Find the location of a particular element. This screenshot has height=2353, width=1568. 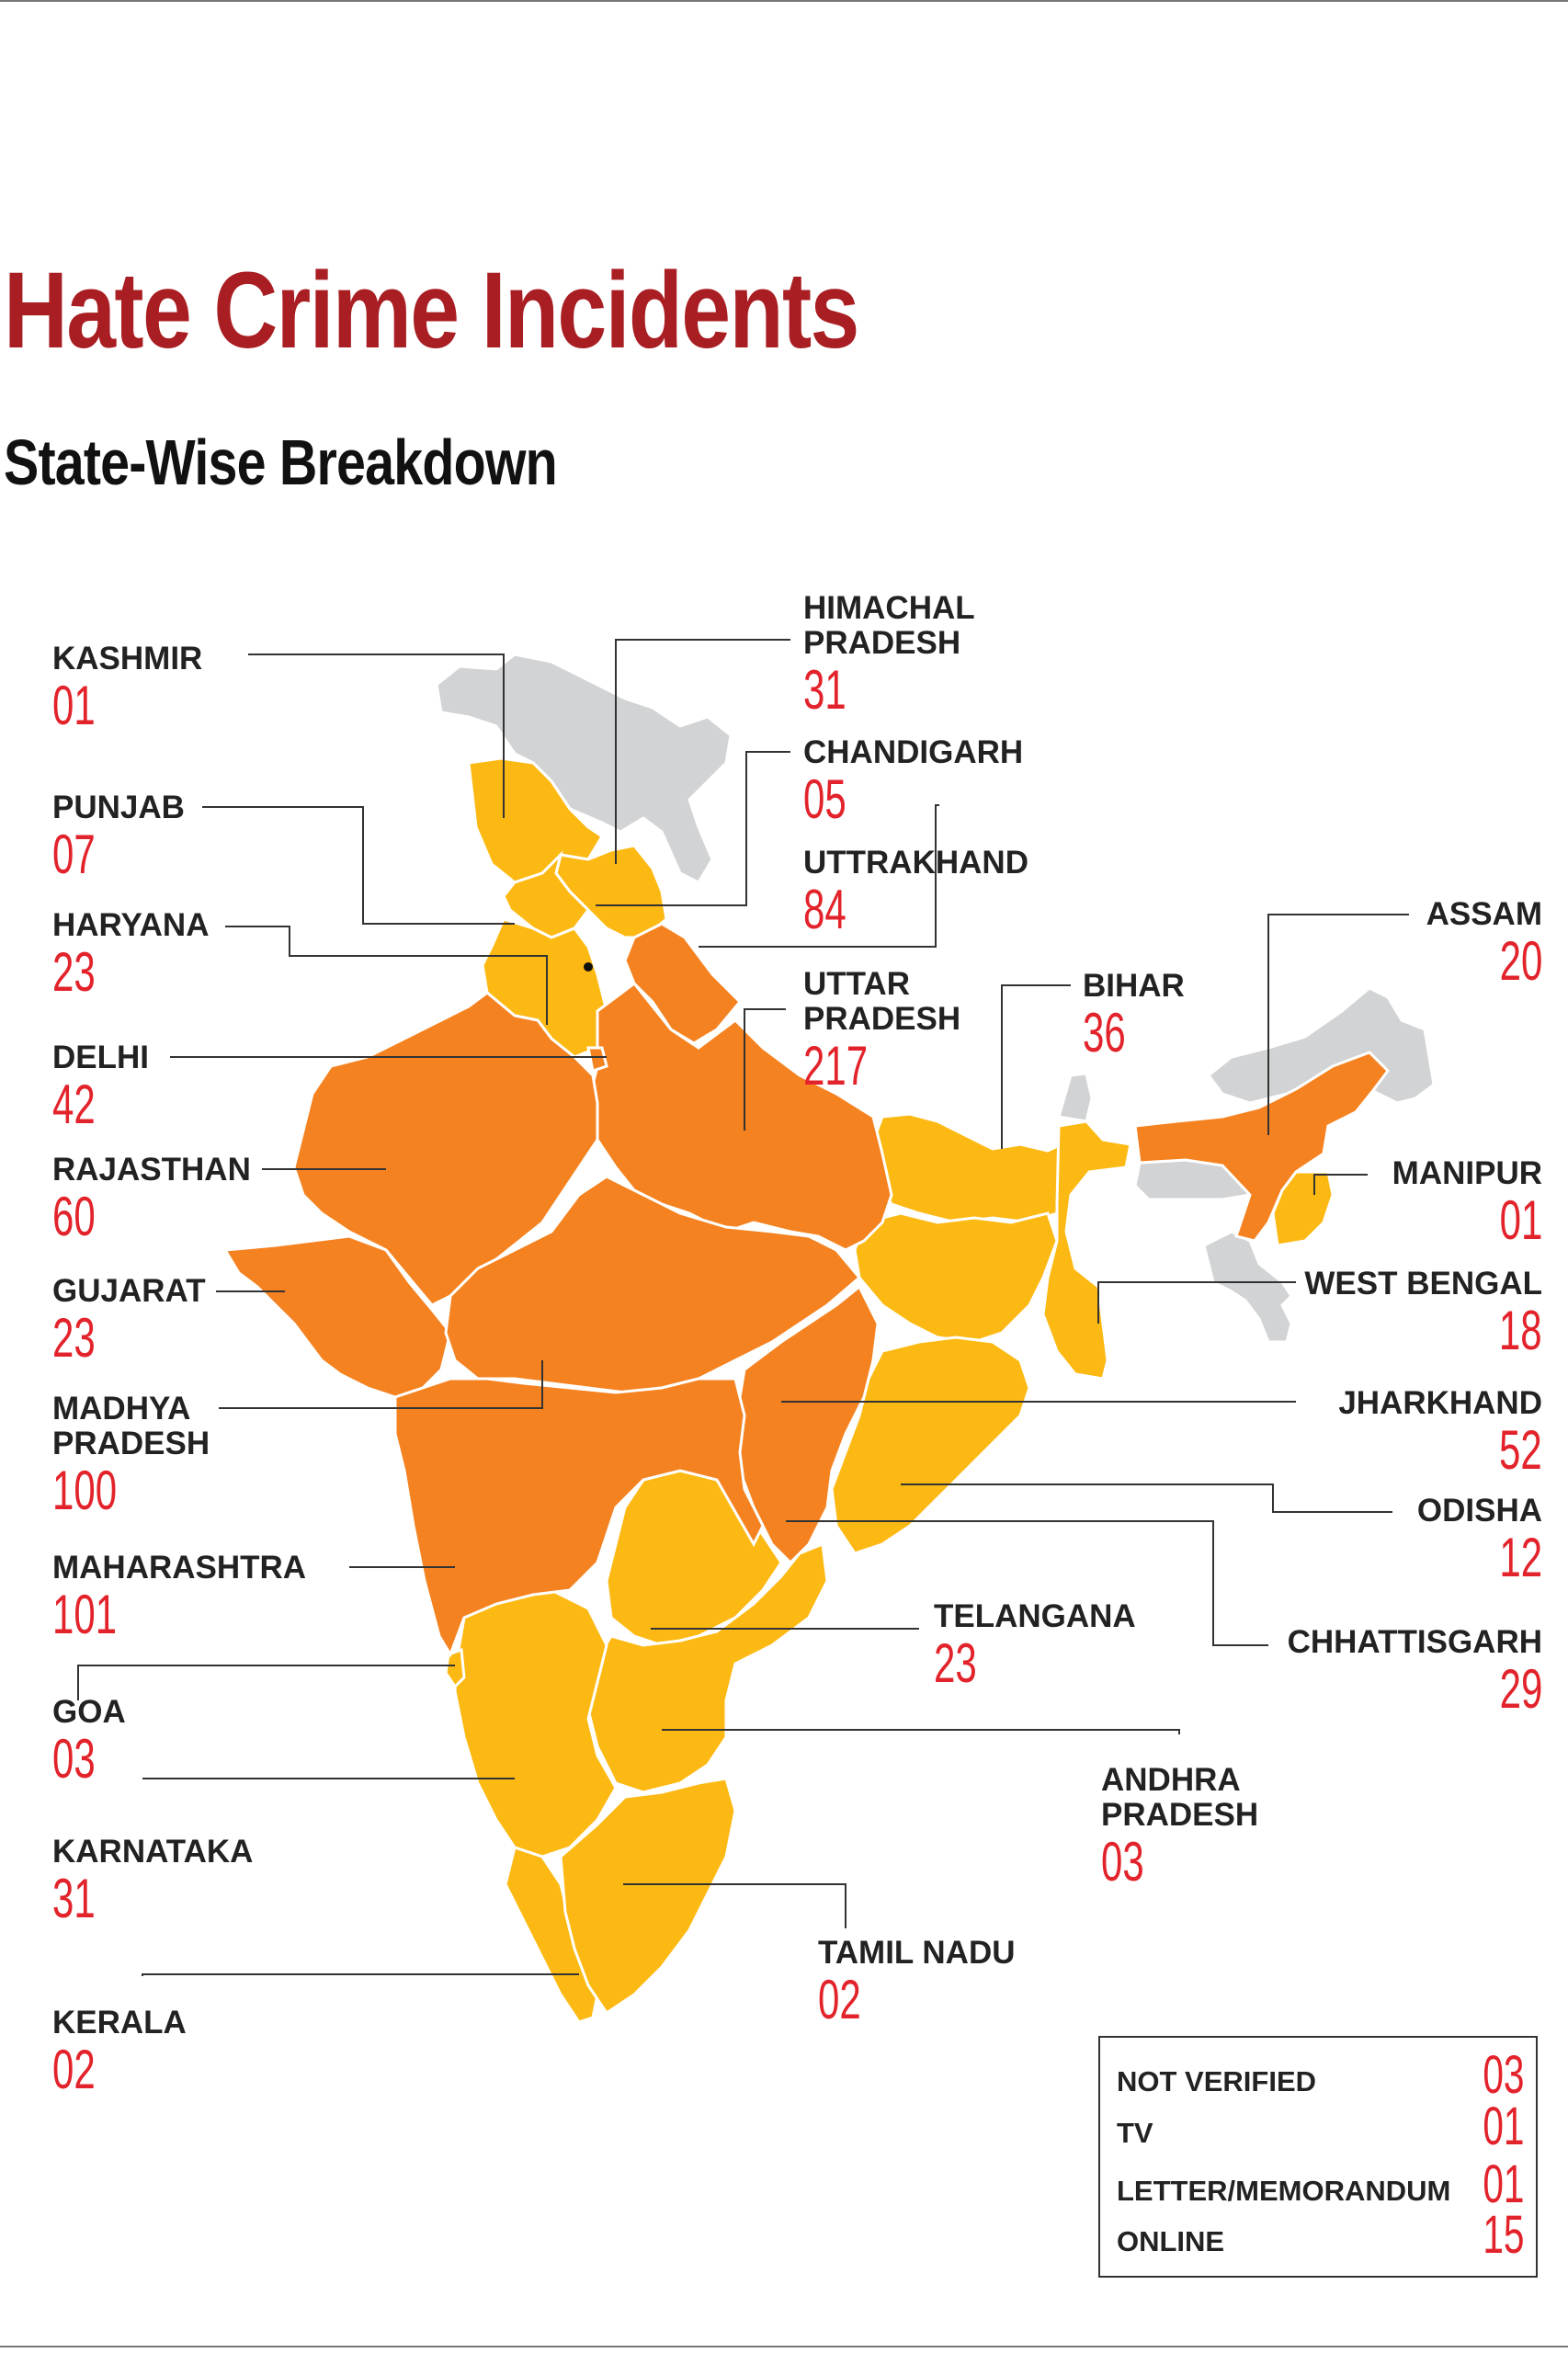

state-count: 29 is located at coordinates (1520, 1689).